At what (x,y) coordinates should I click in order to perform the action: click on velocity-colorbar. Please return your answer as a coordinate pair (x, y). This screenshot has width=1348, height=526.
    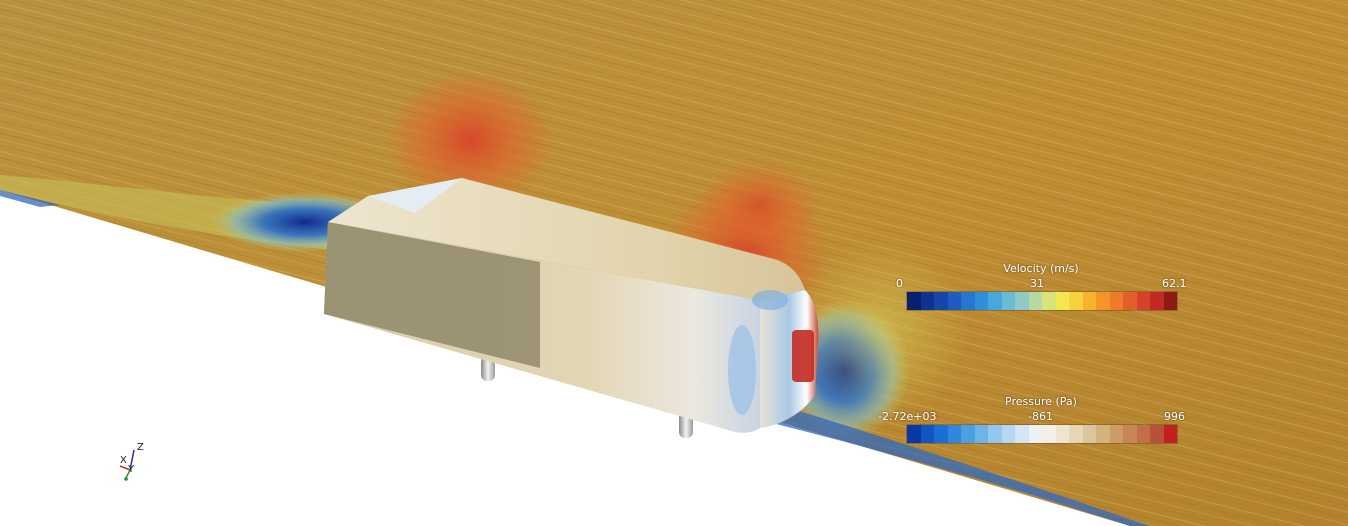
    Looking at the image, I should click on (1042, 301).